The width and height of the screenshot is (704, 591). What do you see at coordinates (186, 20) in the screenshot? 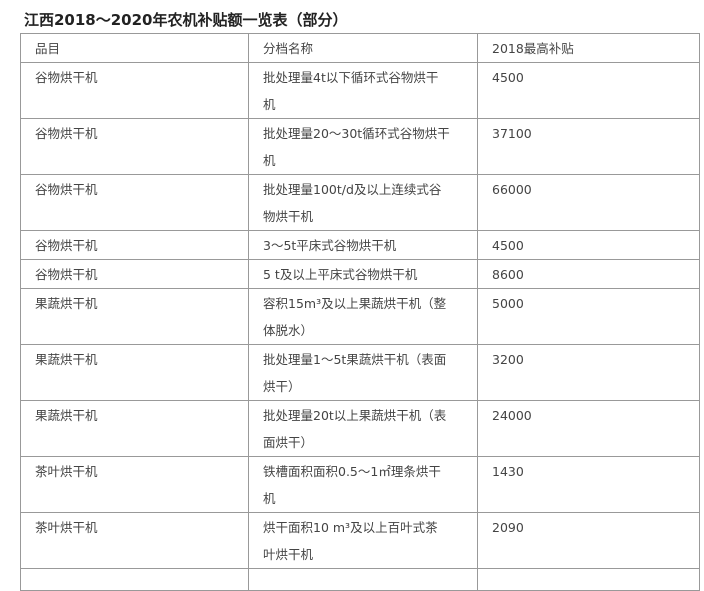
I see `page-title: 江西2018～2020年农机补贴额一览表（部分）` at bounding box center [186, 20].